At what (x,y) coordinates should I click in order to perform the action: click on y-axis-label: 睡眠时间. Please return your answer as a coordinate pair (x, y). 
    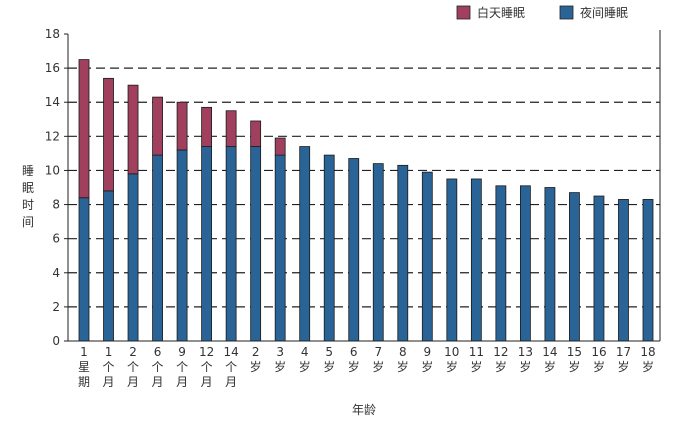
    Looking at the image, I should click on (27, 196).